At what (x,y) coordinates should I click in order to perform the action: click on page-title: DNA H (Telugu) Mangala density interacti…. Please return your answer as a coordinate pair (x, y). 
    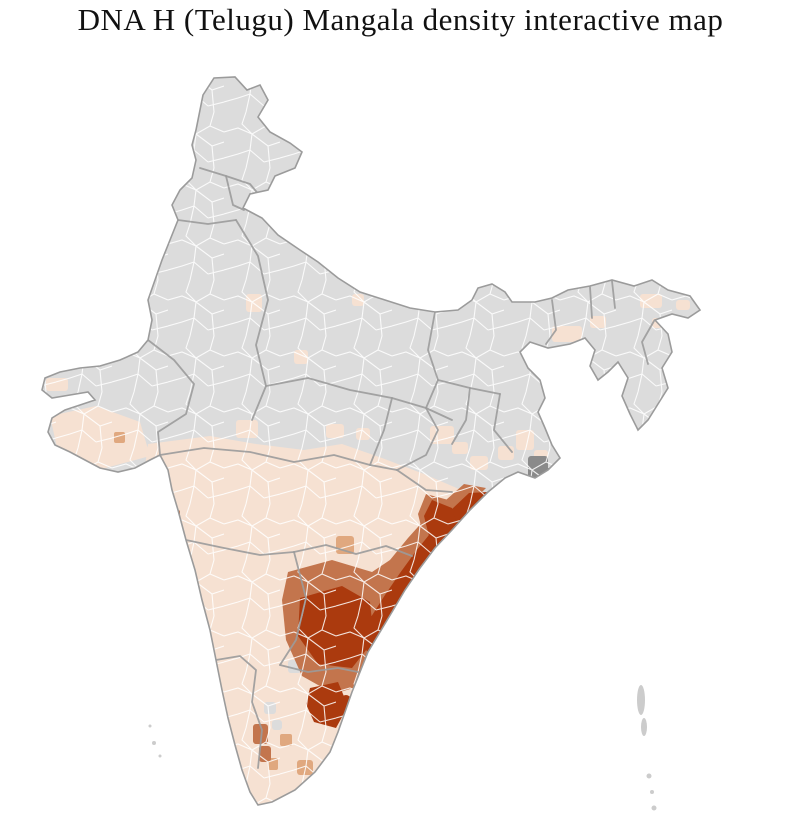
    Looking at the image, I should click on (400, 19).